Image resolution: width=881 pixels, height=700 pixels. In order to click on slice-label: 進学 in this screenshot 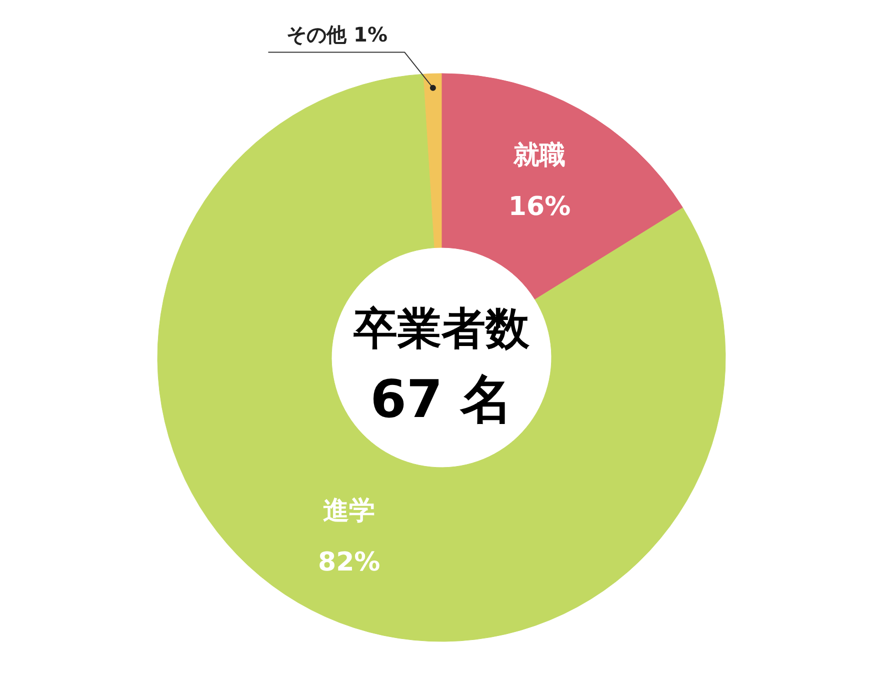, I will do `click(349, 511)`.